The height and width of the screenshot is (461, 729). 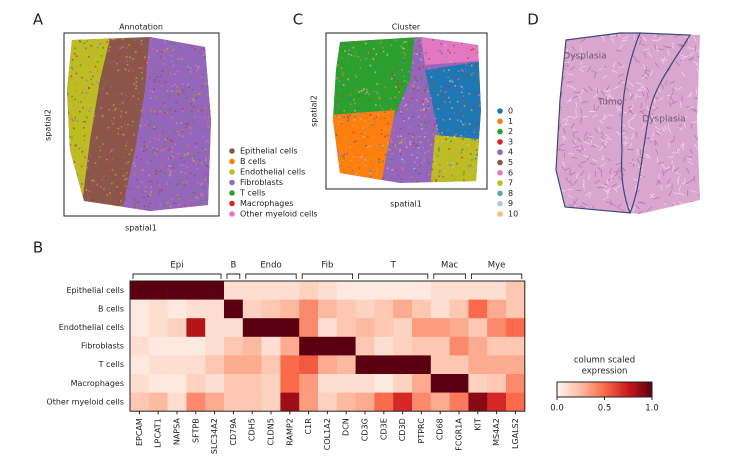 I want to click on region-label: Tumor, so click(x=611, y=103).